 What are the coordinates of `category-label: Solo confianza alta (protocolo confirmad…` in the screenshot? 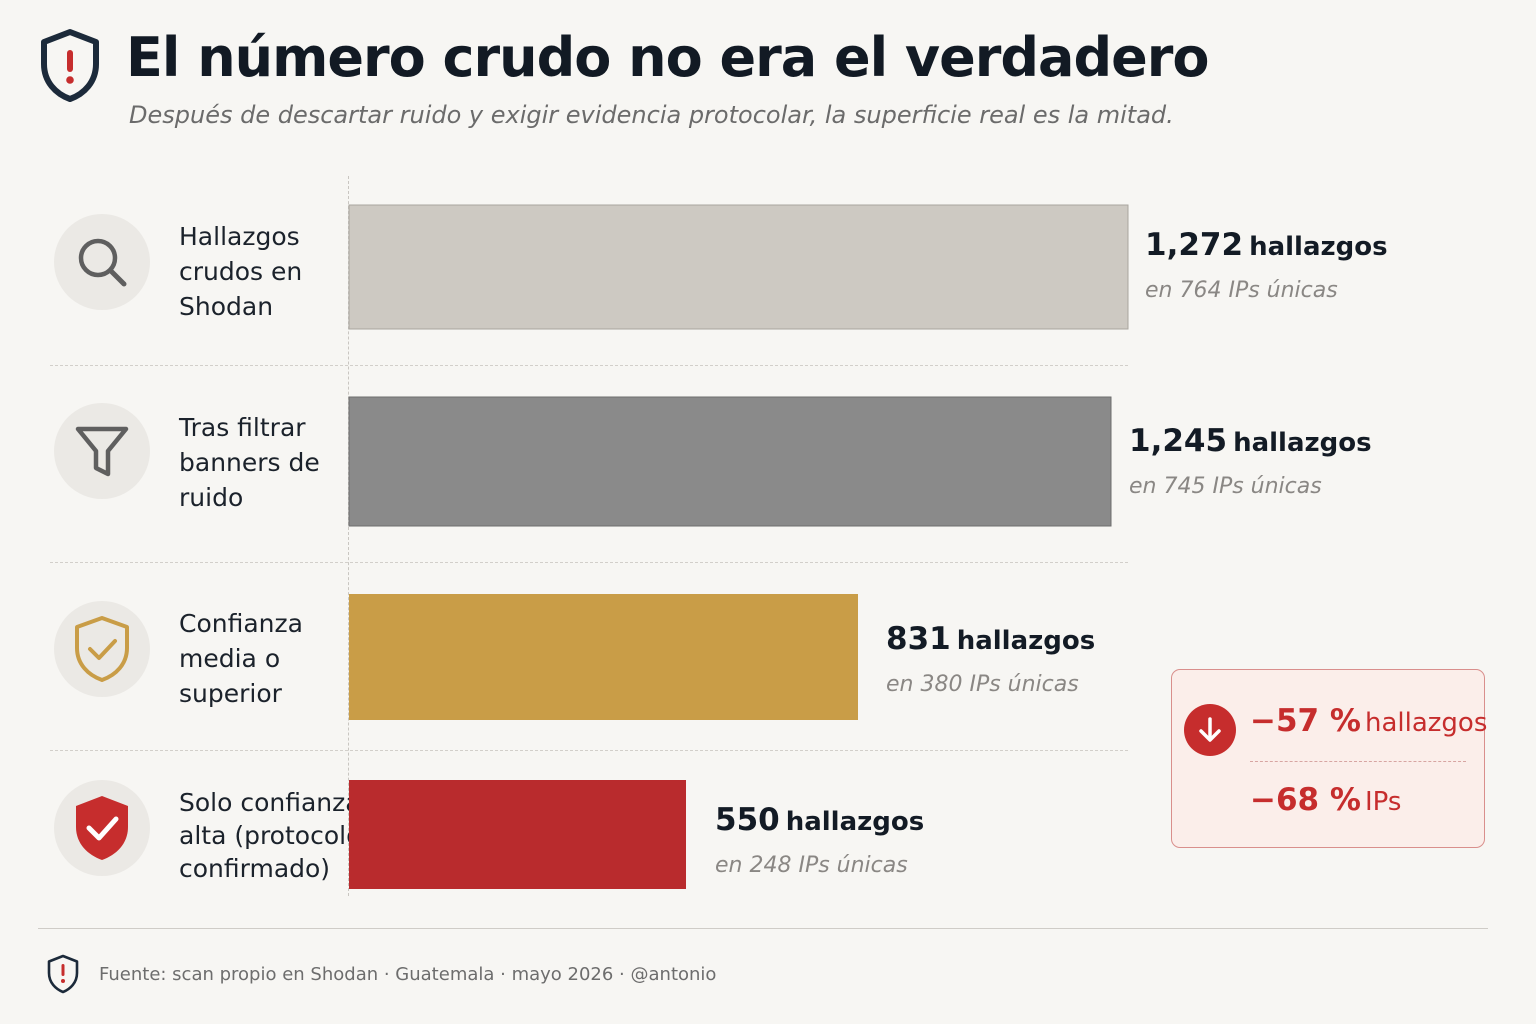 It's located at (270, 835).